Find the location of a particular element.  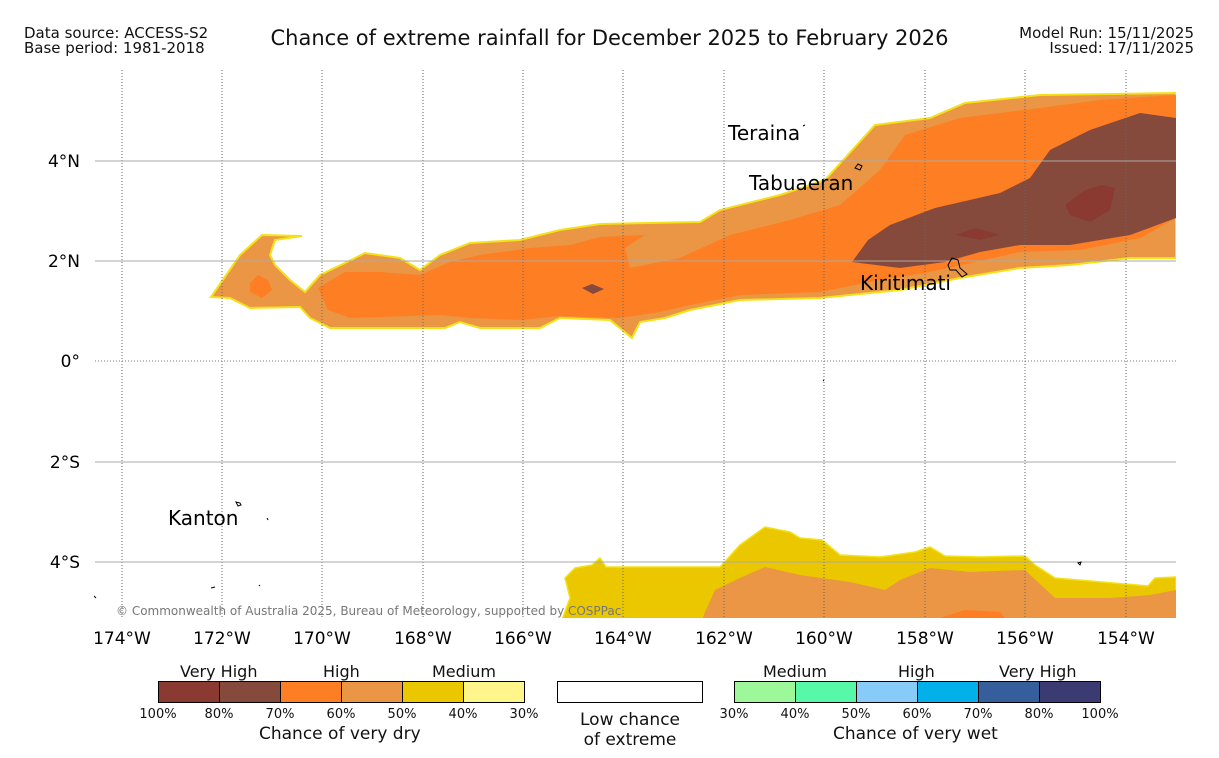

place-label-kanton: Kanton is located at coordinates (203, 518).